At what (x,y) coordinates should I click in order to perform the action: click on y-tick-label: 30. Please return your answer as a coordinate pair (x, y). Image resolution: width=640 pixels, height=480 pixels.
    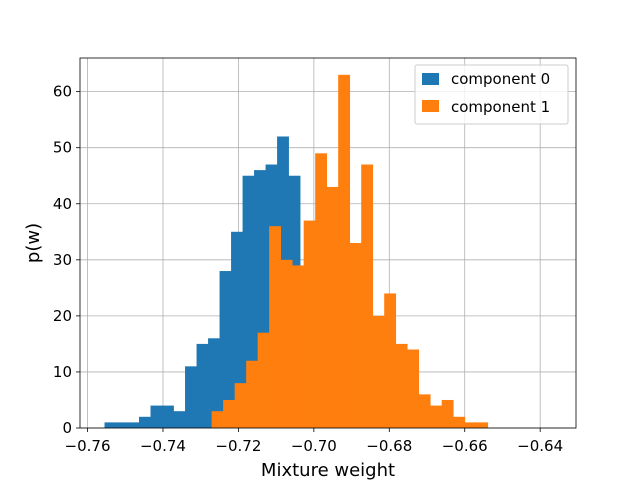
    Looking at the image, I should click on (62, 260).